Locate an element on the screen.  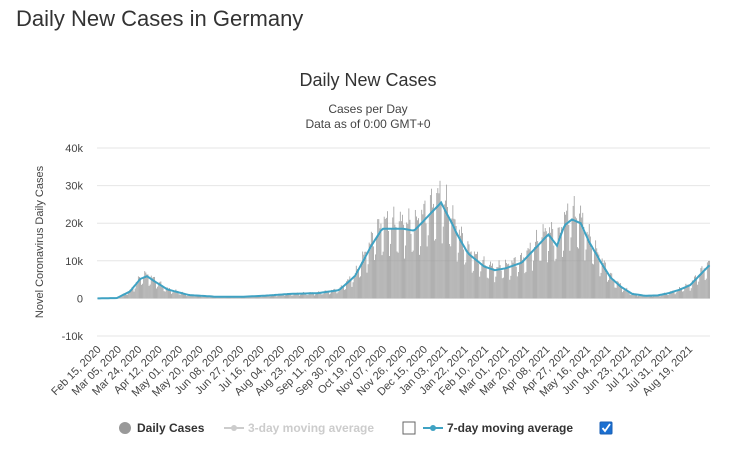
legend-three-day-checkbox is located at coordinates (409, 428).